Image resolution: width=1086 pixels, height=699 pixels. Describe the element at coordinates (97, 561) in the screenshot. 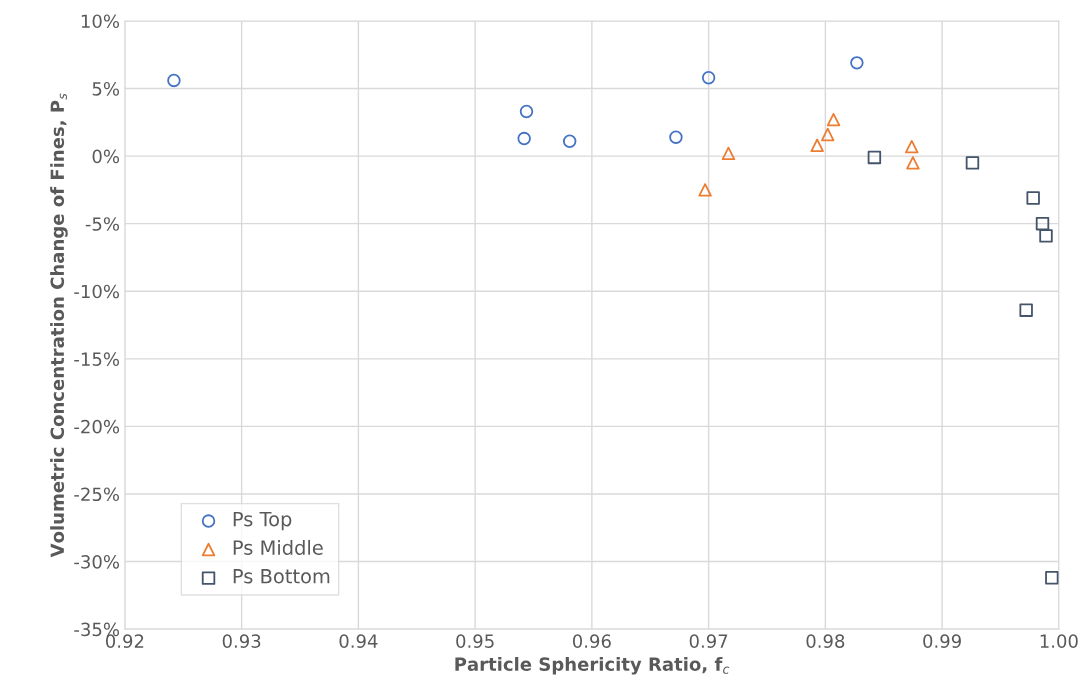

I see `y-tick-label: -30%` at that location.